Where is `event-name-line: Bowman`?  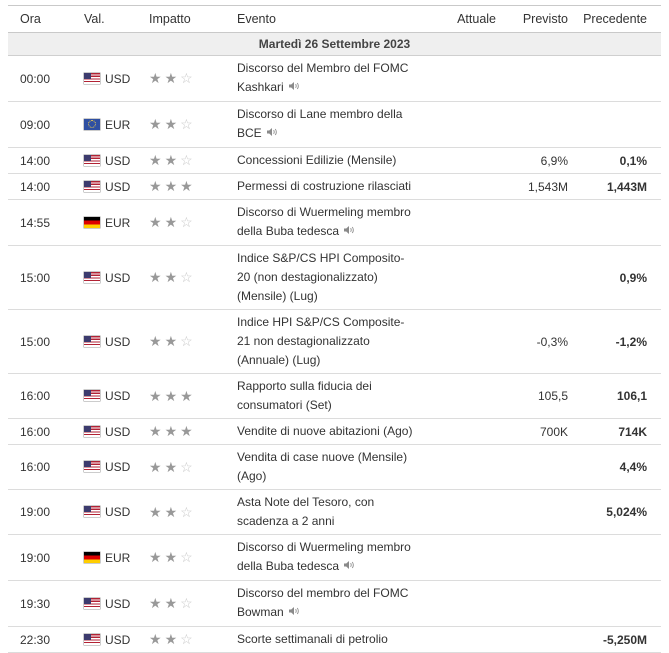 event-name-line: Bowman is located at coordinates (260, 612).